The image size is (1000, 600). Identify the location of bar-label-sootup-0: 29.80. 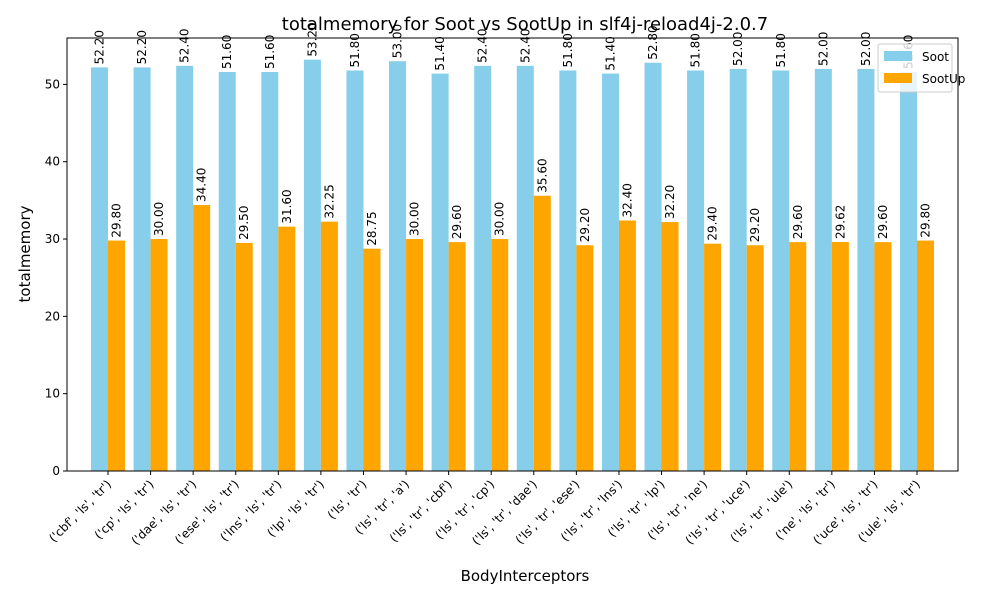
(117, 220).